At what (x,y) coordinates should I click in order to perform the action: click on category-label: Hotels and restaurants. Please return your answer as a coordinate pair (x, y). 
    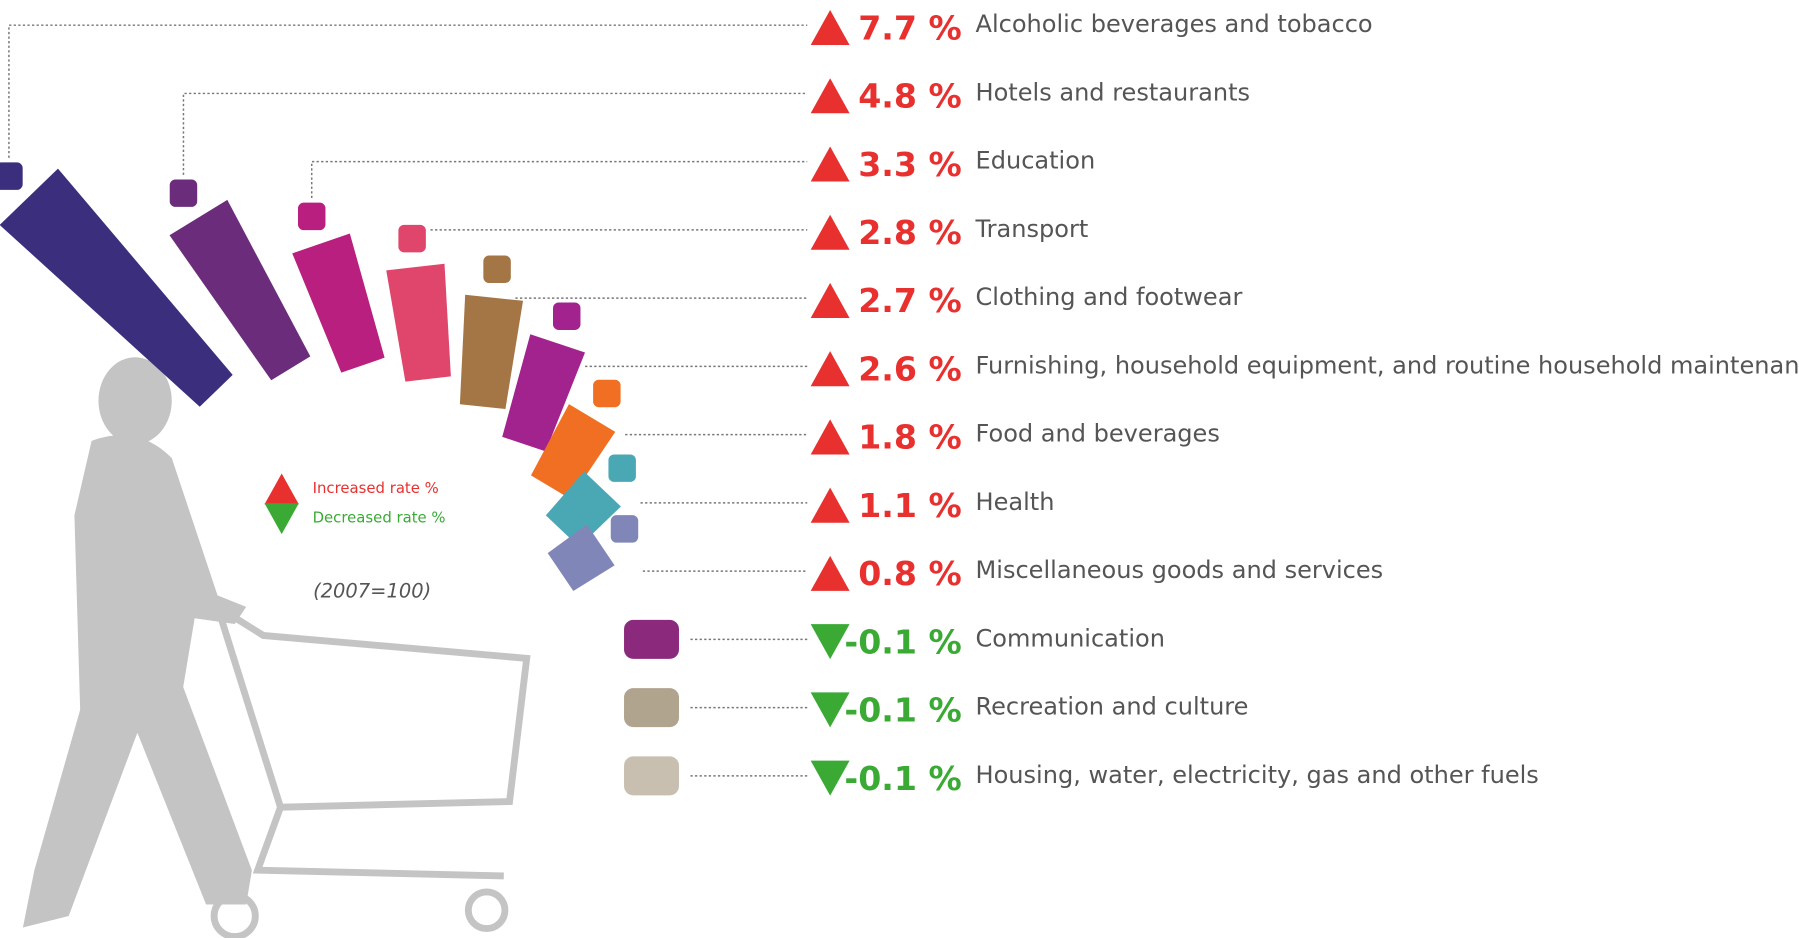
    Looking at the image, I should click on (1113, 92).